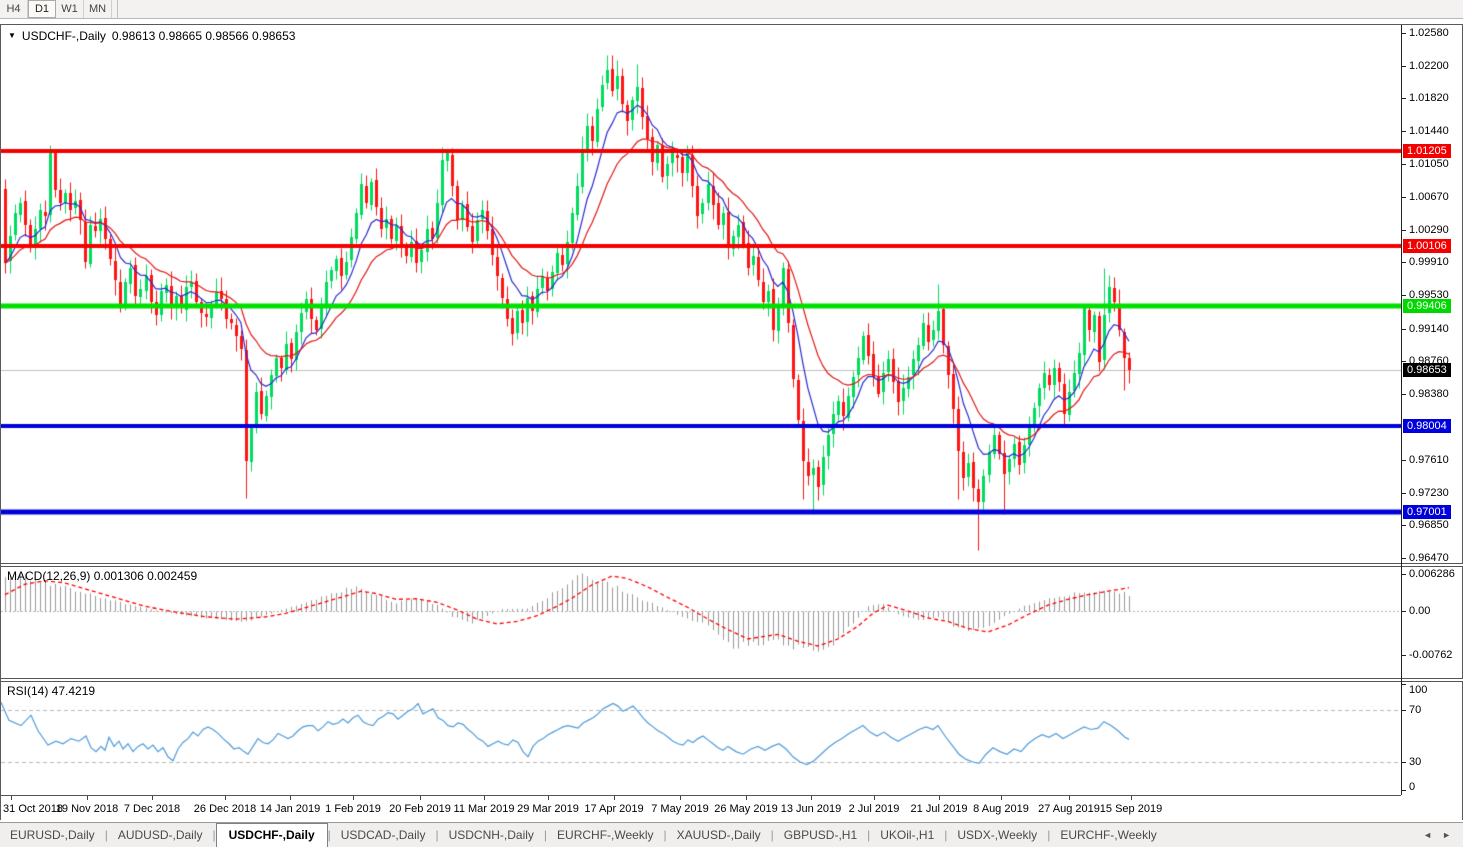 The image size is (1463, 847). What do you see at coordinates (1429, 98) in the screenshot?
I see `price-axis-label: 1.01820` at bounding box center [1429, 98].